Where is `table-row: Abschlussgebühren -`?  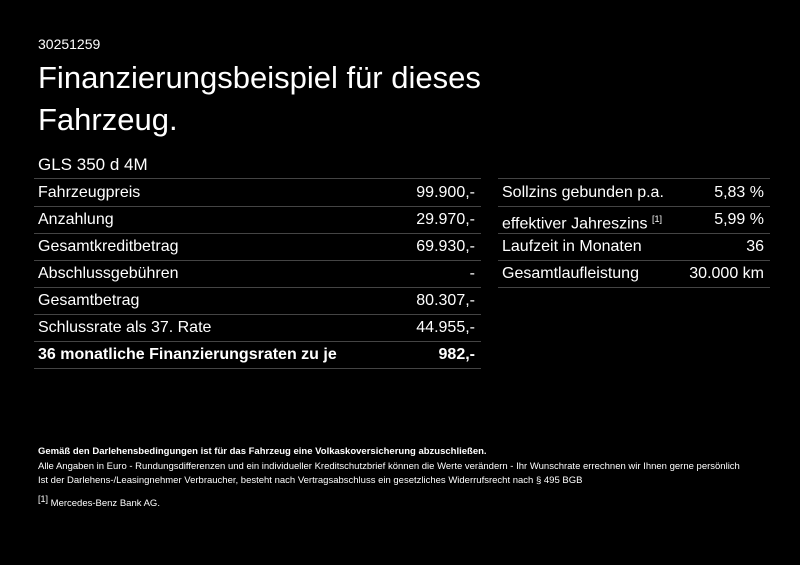 table-row: Abschlussgebühren - is located at coordinates (257, 274).